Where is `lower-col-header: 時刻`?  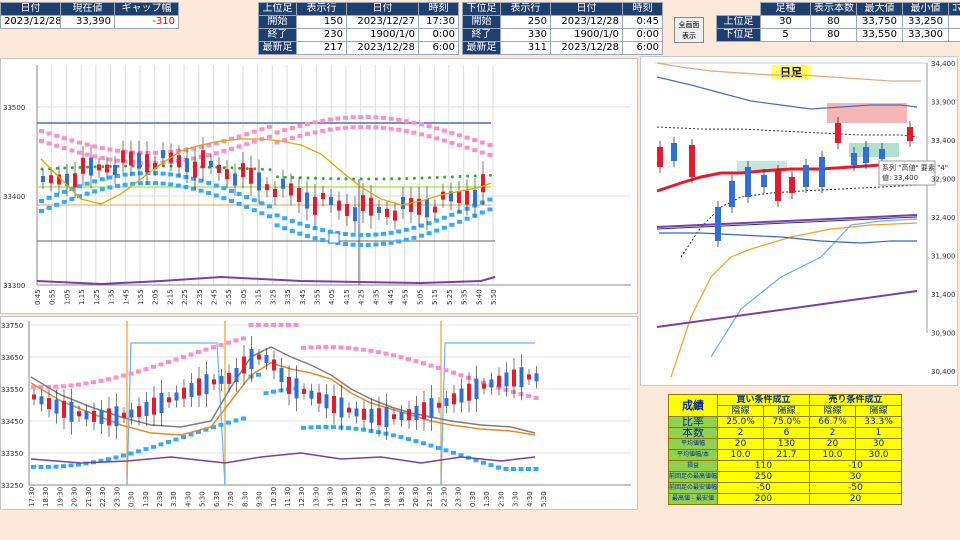 lower-col-header: 時刻 is located at coordinates (642, 9).